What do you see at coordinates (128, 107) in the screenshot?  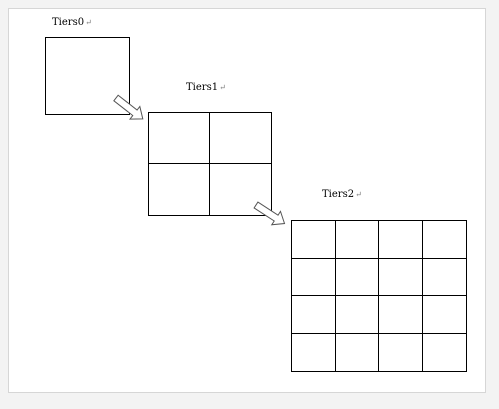 I see `arrow-tier0-to-tier1-icon` at bounding box center [128, 107].